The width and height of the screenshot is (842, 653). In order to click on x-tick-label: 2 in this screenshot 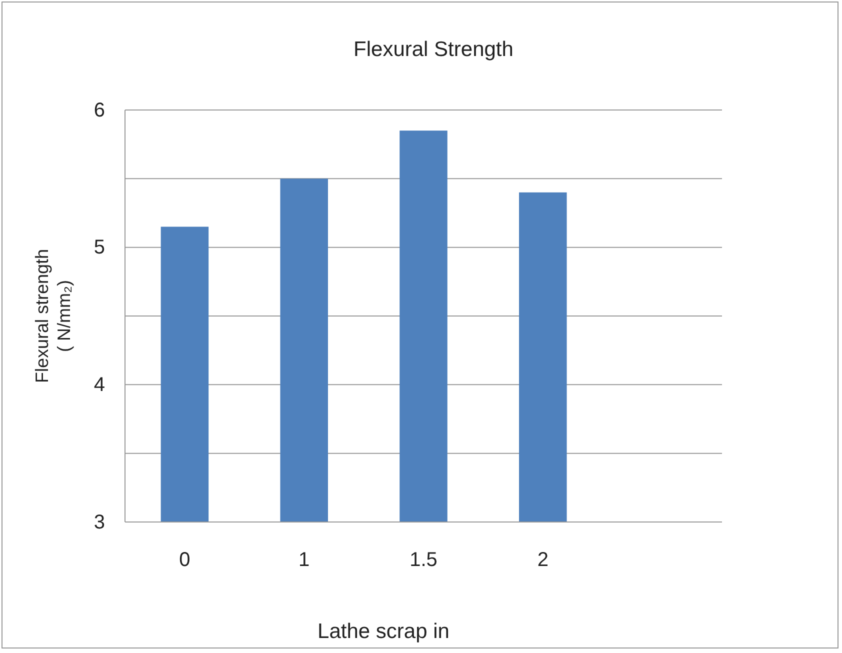, I will do `click(542, 560)`.